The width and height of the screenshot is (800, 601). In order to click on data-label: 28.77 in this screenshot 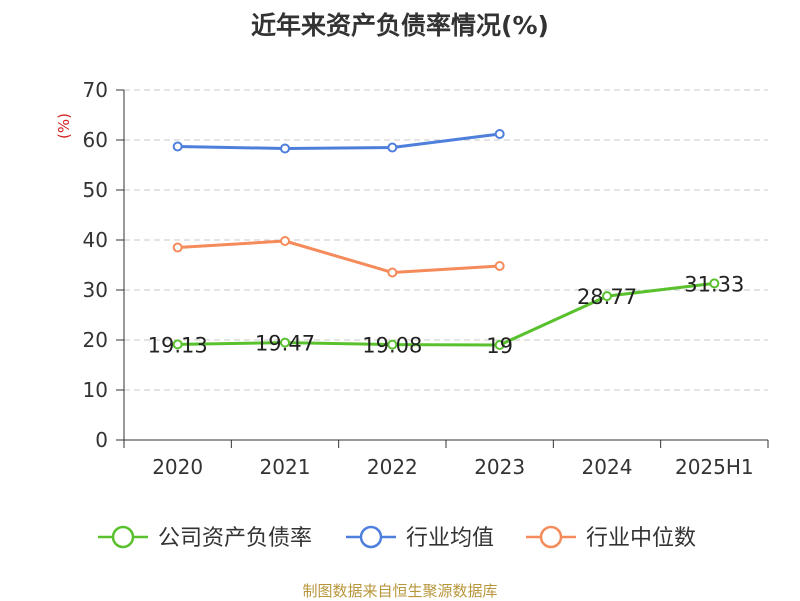, I will do `click(607, 297)`.